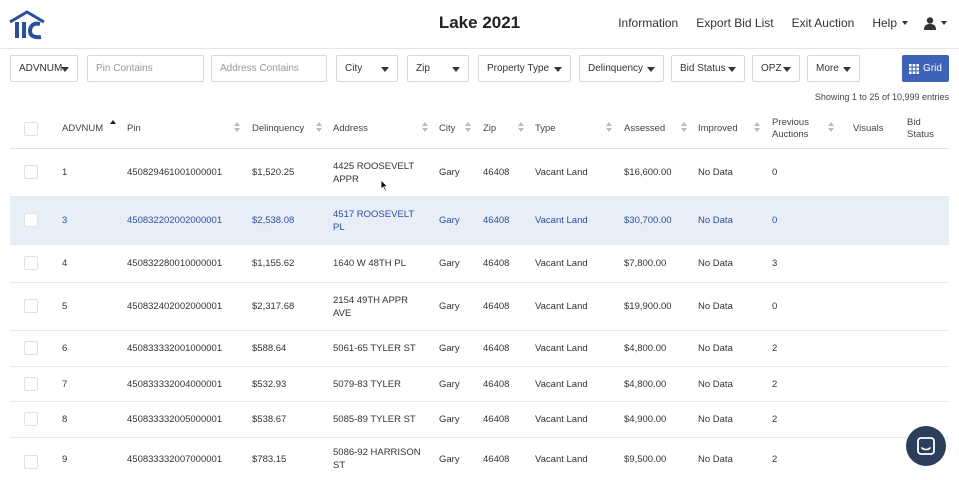  Describe the element at coordinates (373, 172) in the screenshot. I see `cell-address: 4425 ROOSEVELT APPR` at that location.